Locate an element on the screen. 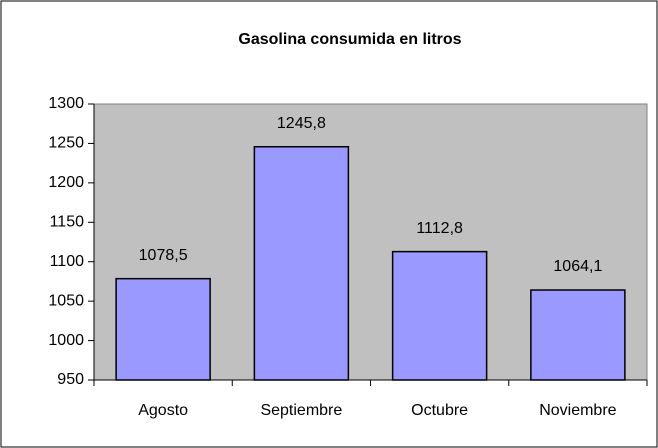 The height and width of the screenshot is (448, 658). x-tick-label: Septiembre is located at coordinates (301, 410).